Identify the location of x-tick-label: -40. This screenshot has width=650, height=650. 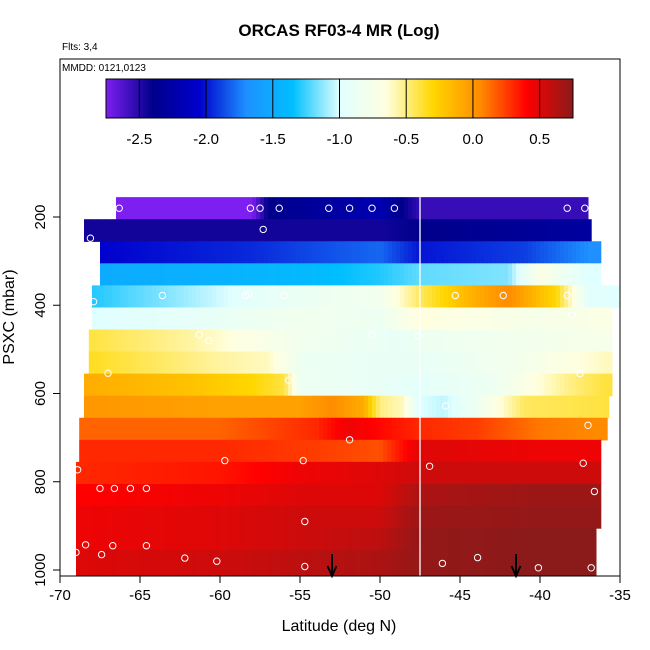
(540, 595).